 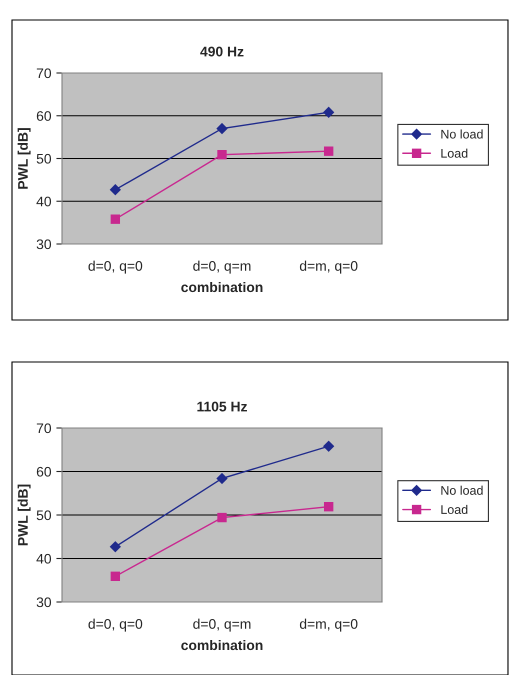 What do you see at coordinates (222, 407) in the screenshot?
I see `chart-title: 1105 Hz` at bounding box center [222, 407].